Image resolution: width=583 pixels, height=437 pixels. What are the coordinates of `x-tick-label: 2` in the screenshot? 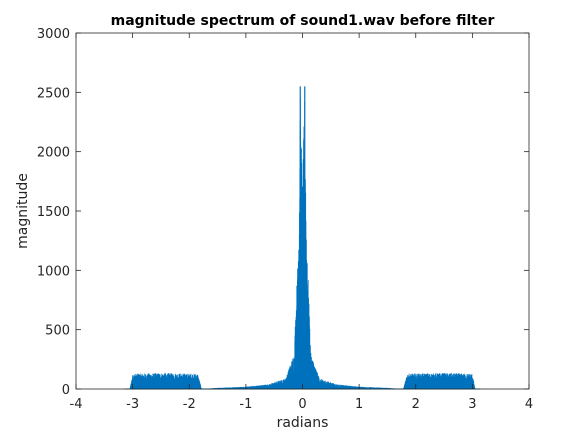 It's located at (416, 404).